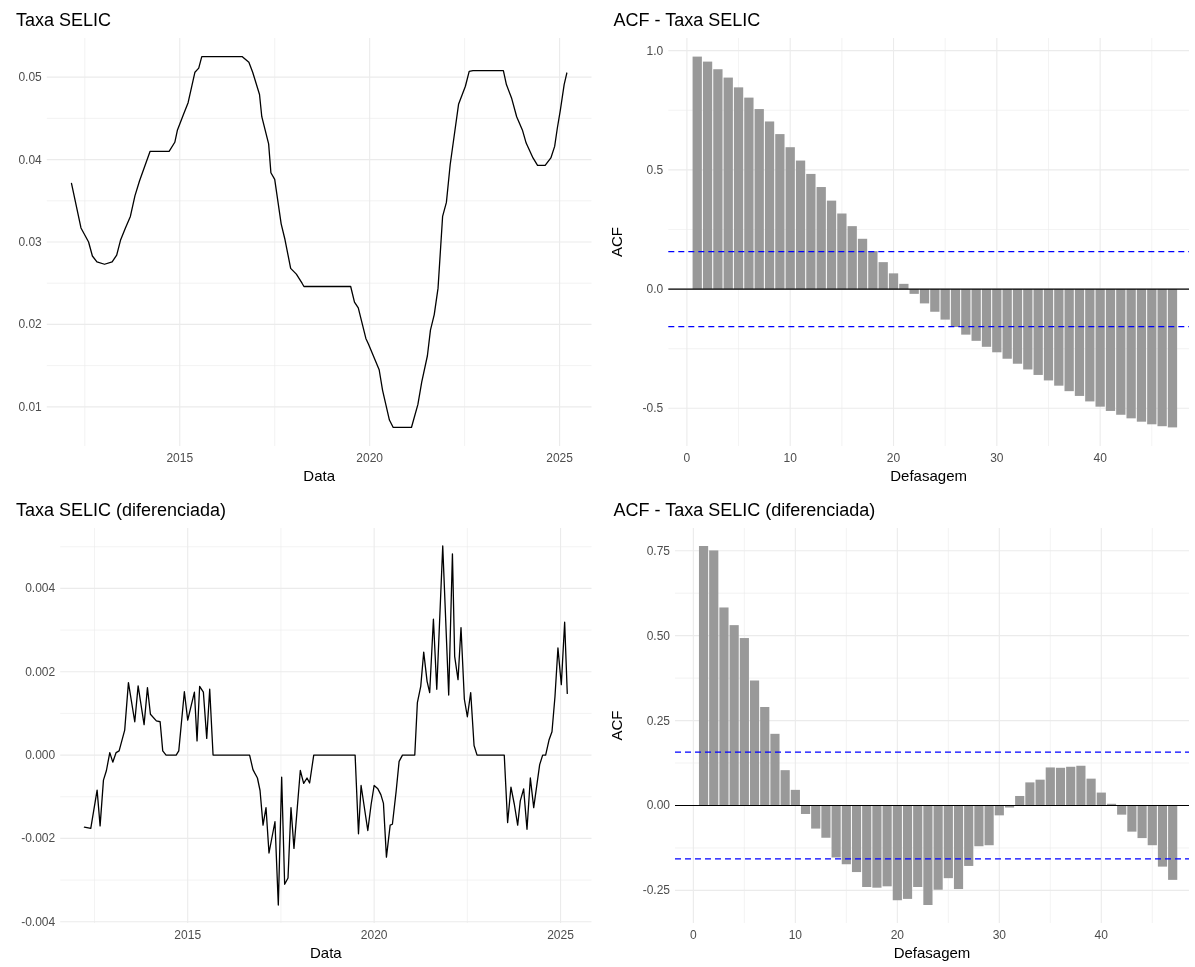 Image resolution: width=1195 pixels, height=967 pixels. I want to click on y-tick-label: 0.05, so click(30, 77).